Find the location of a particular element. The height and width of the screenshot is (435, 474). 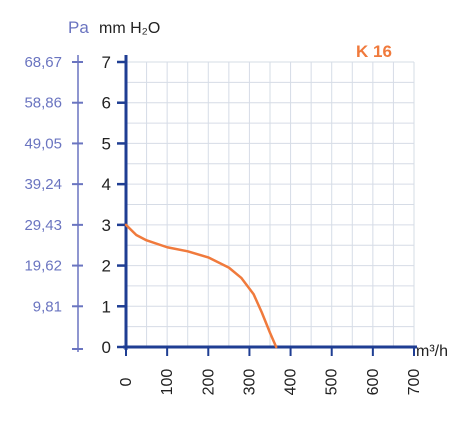

x-tick-label: 0 is located at coordinates (126, 381).